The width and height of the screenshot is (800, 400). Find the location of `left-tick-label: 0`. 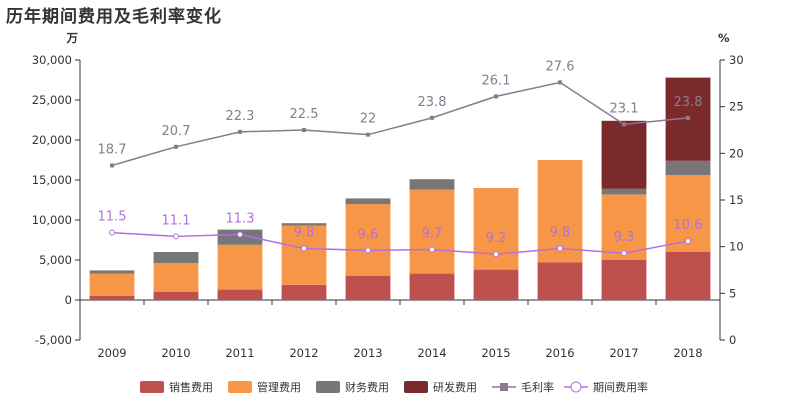

left-tick-label: 0 is located at coordinates (68, 300).